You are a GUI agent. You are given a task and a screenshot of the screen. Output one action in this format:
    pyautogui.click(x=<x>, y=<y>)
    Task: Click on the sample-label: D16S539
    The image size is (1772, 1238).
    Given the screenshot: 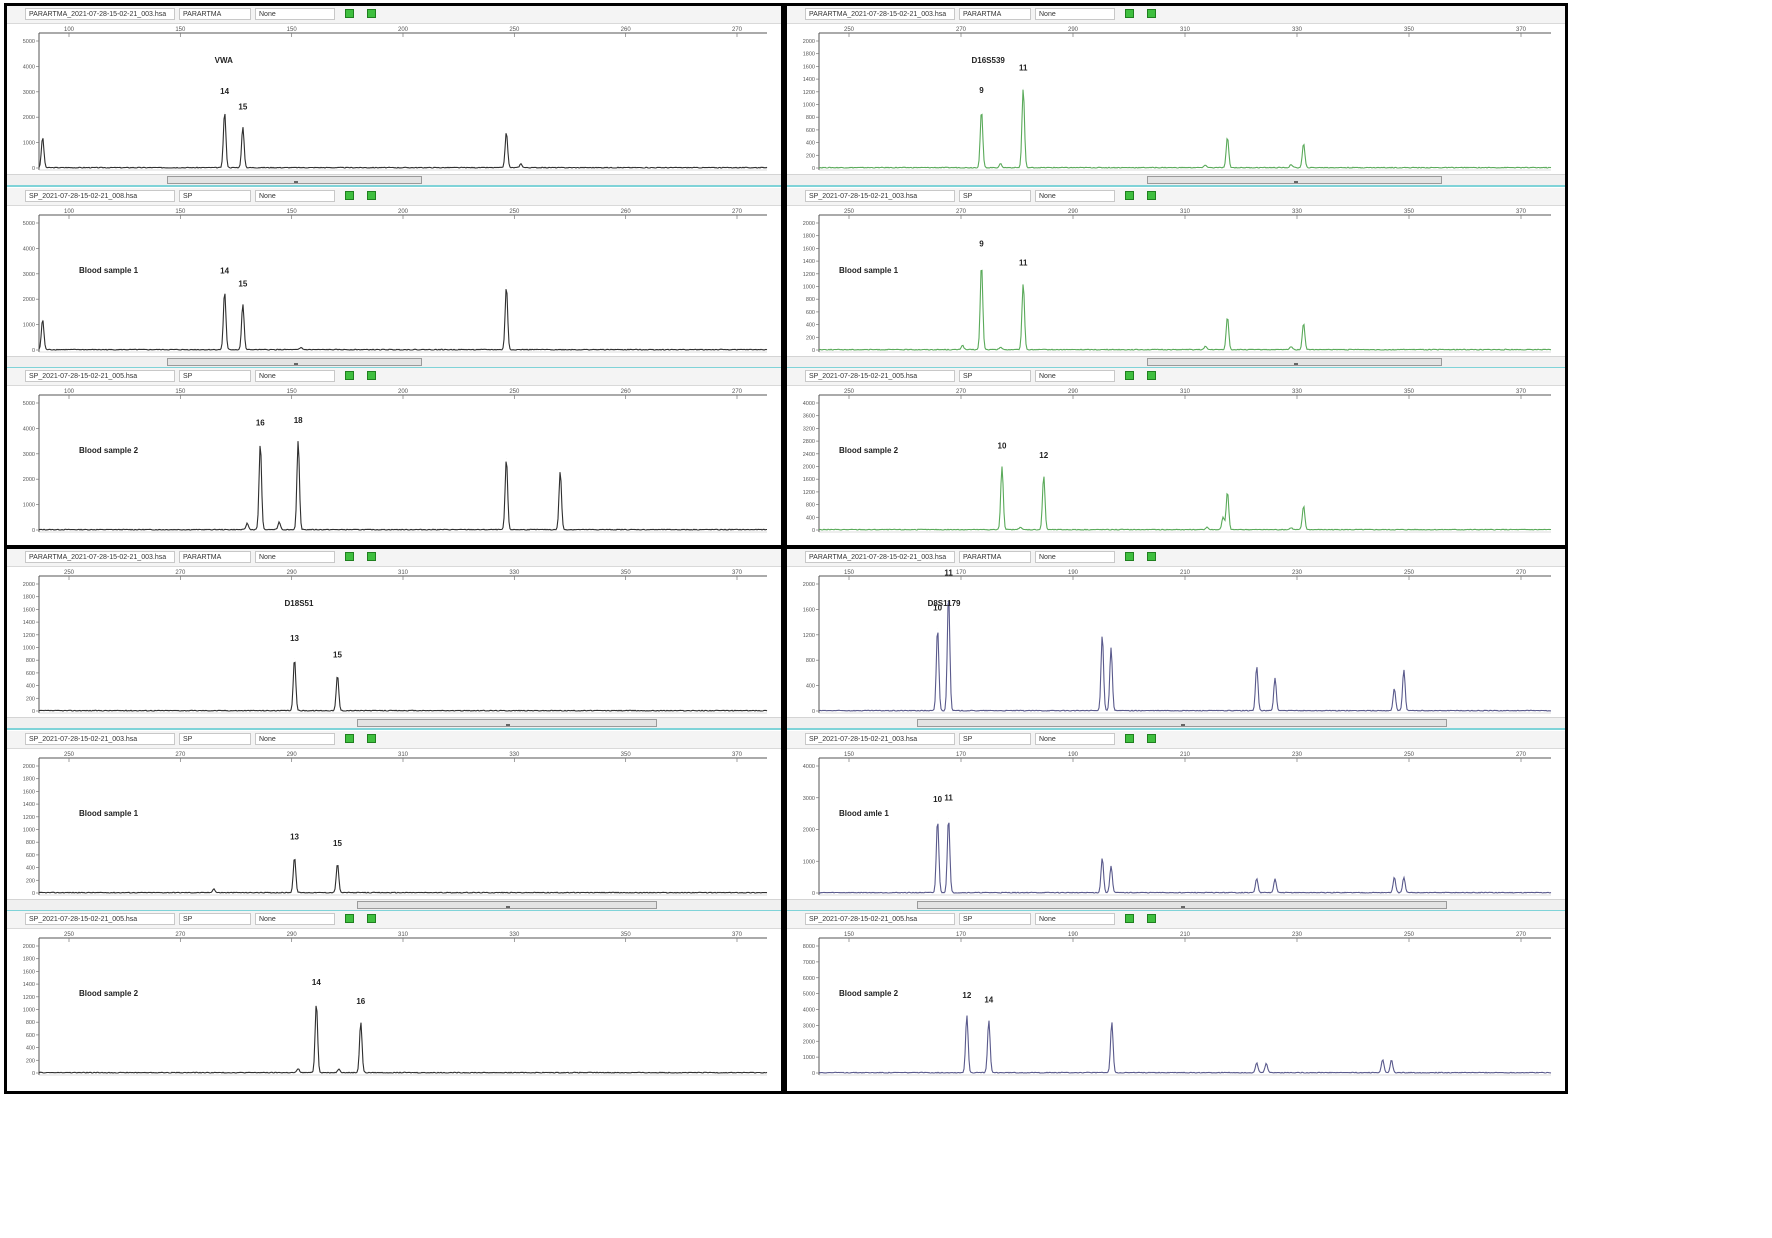 What is the action you would take?
    pyautogui.click(x=989, y=60)
    